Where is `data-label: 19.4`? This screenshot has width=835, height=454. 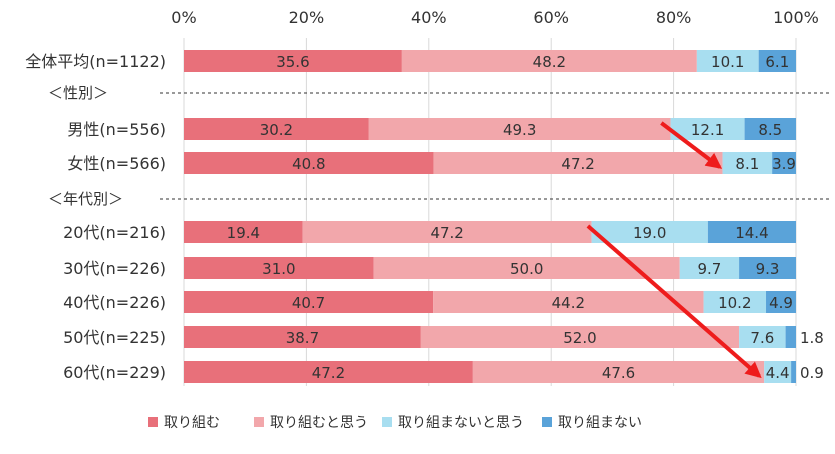 data-label: 19.4 is located at coordinates (243, 233).